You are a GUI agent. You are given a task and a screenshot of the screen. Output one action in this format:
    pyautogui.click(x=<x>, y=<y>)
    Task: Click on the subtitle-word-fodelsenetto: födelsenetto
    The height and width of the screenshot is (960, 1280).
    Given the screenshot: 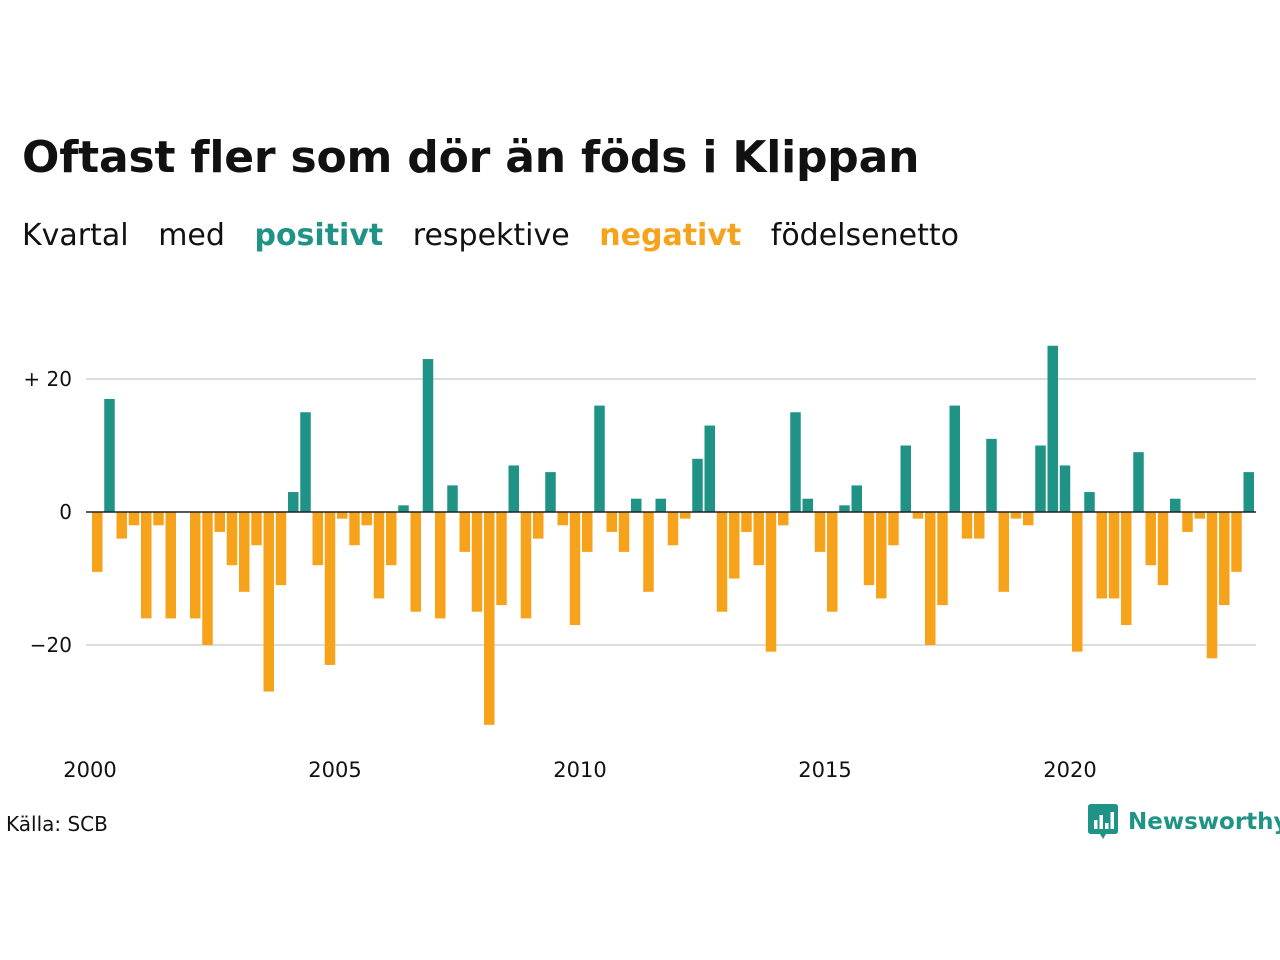 What is the action you would take?
    pyautogui.click(x=864, y=235)
    